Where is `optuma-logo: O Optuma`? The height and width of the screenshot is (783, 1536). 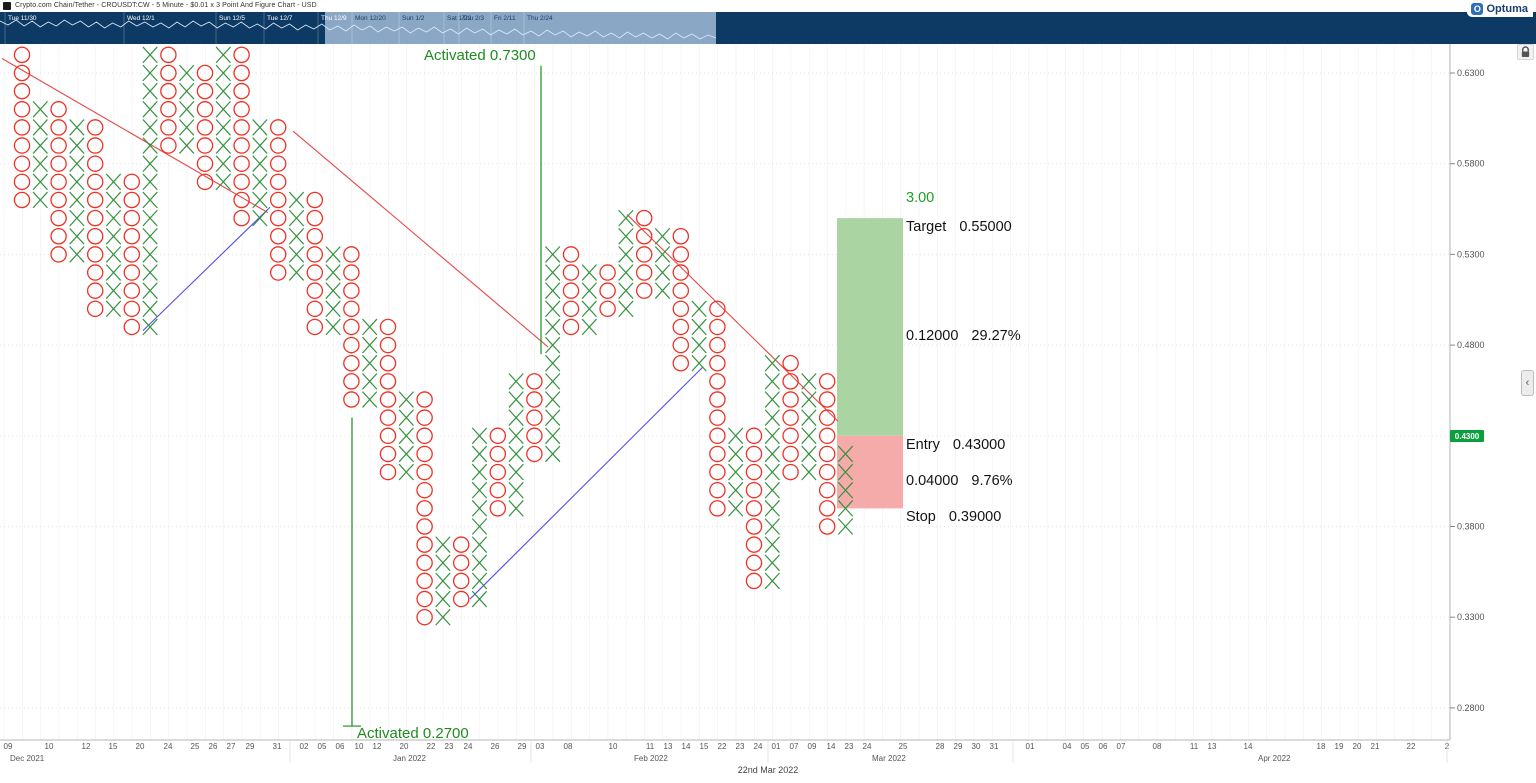
optuma-logo: O Optuma is located at coordinates (1500, 9).